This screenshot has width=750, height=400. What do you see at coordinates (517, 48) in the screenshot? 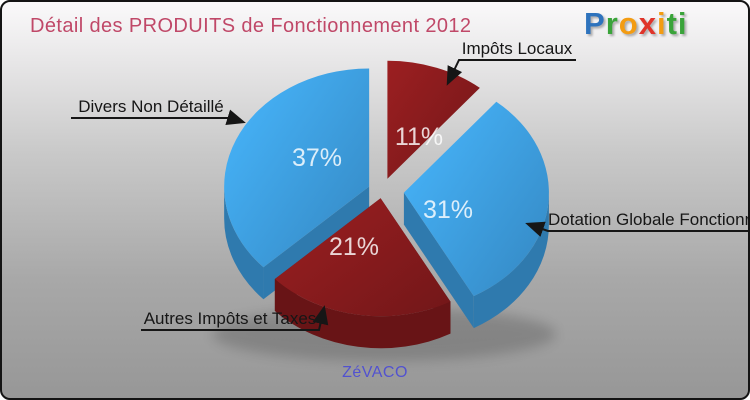
I see `callout-label-impots-locaux: Impôts Locaux` at bounding box center [517, 48].